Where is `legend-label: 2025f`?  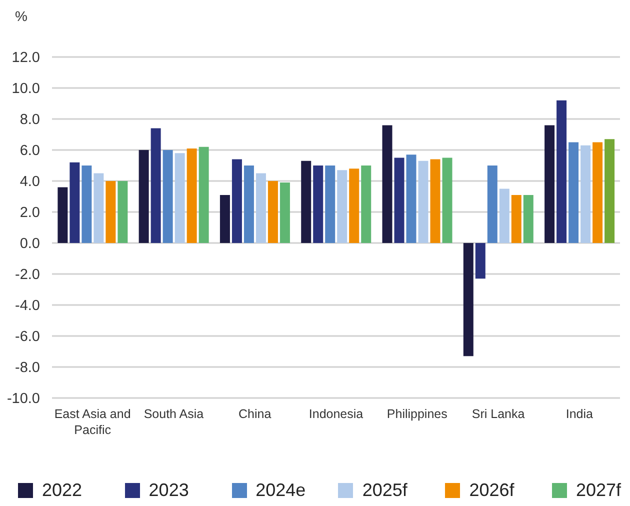
legend-label: 2025f is located at coordinates (385, 490).